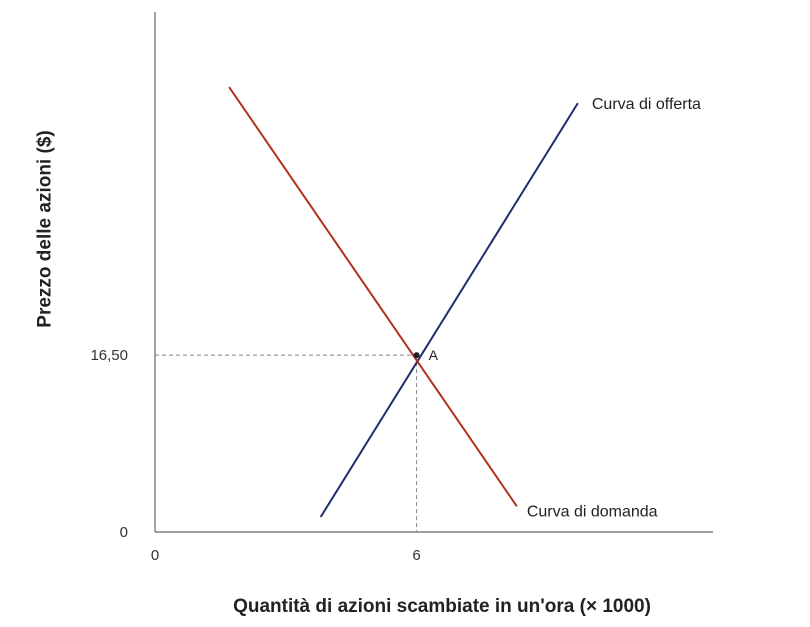 The height and width of the screenshot is (627, 810). What do you see at coordinates (416, 555) in the screenshot?
I see `x-tick-label-6: 6` at bounding box center [416, 555].